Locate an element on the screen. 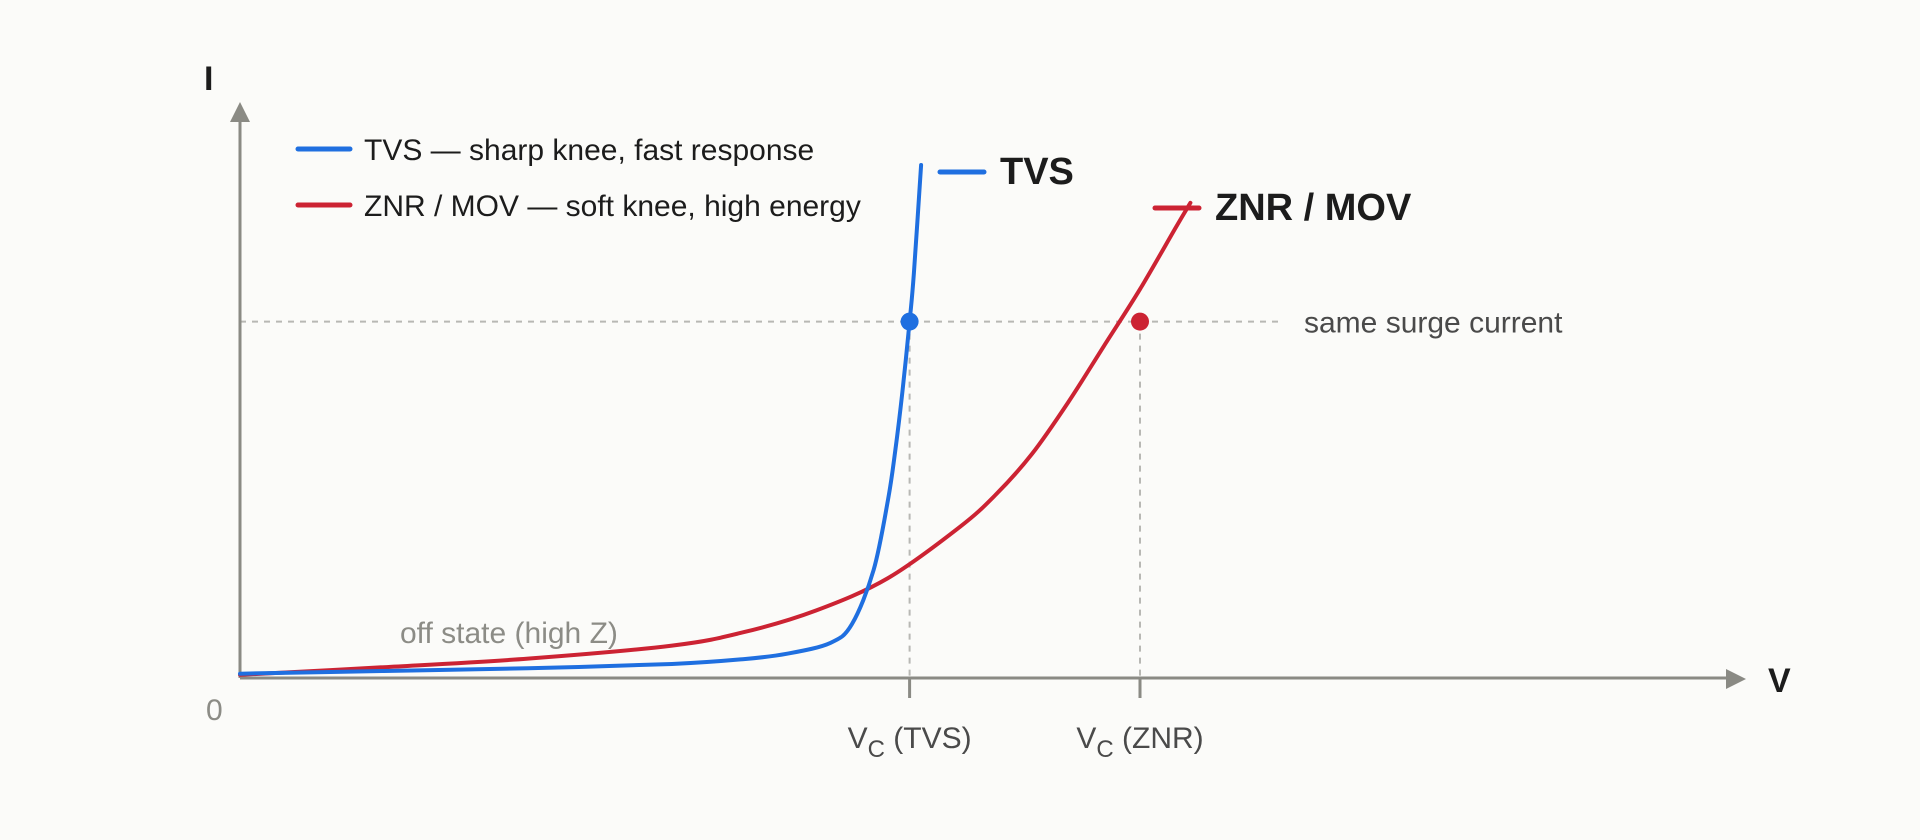 The width and height of the screenshot is (1920, 840). reference-line-label: same surge current is located at coordinates (1433, 323).